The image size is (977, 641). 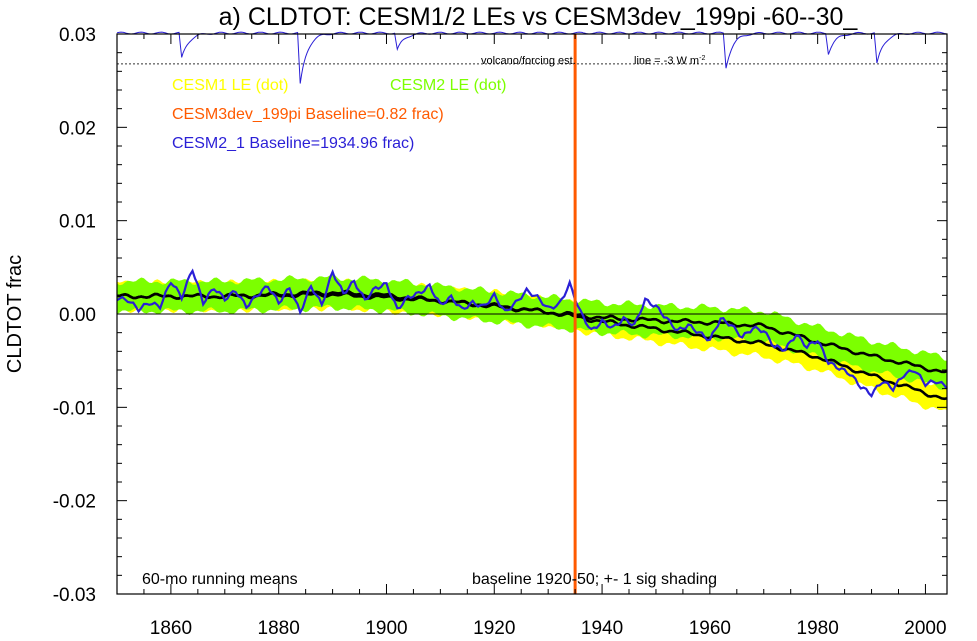 What do you see at coordinates (494, 628) in the screenshot?
I see `x-tick-label: 1920` at bounding box center [494, 628].